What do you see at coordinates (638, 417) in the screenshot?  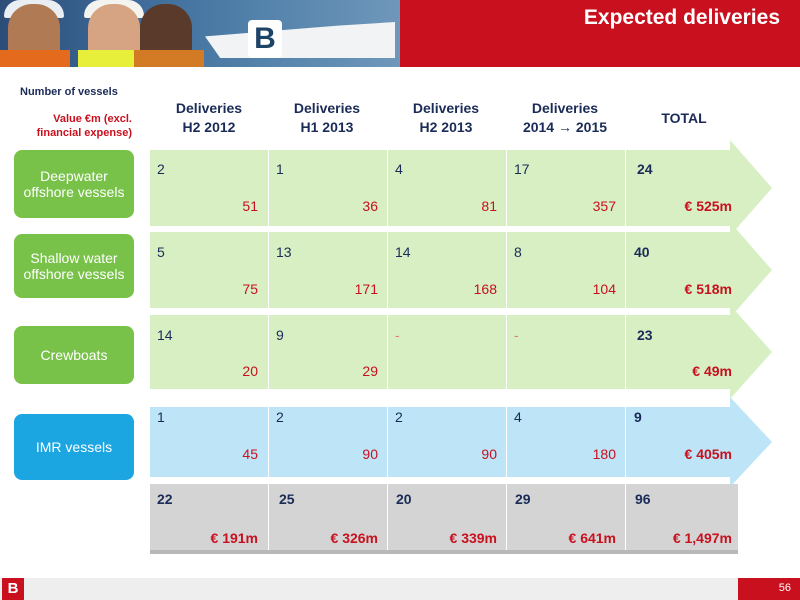 I see `cell-count-total: 9` at bounding box center [638, 417].